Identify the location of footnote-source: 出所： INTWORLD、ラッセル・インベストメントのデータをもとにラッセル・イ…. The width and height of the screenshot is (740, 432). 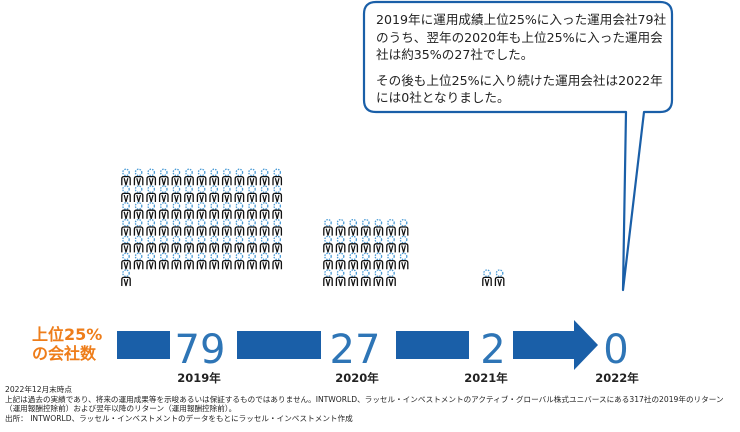
(179, 418).